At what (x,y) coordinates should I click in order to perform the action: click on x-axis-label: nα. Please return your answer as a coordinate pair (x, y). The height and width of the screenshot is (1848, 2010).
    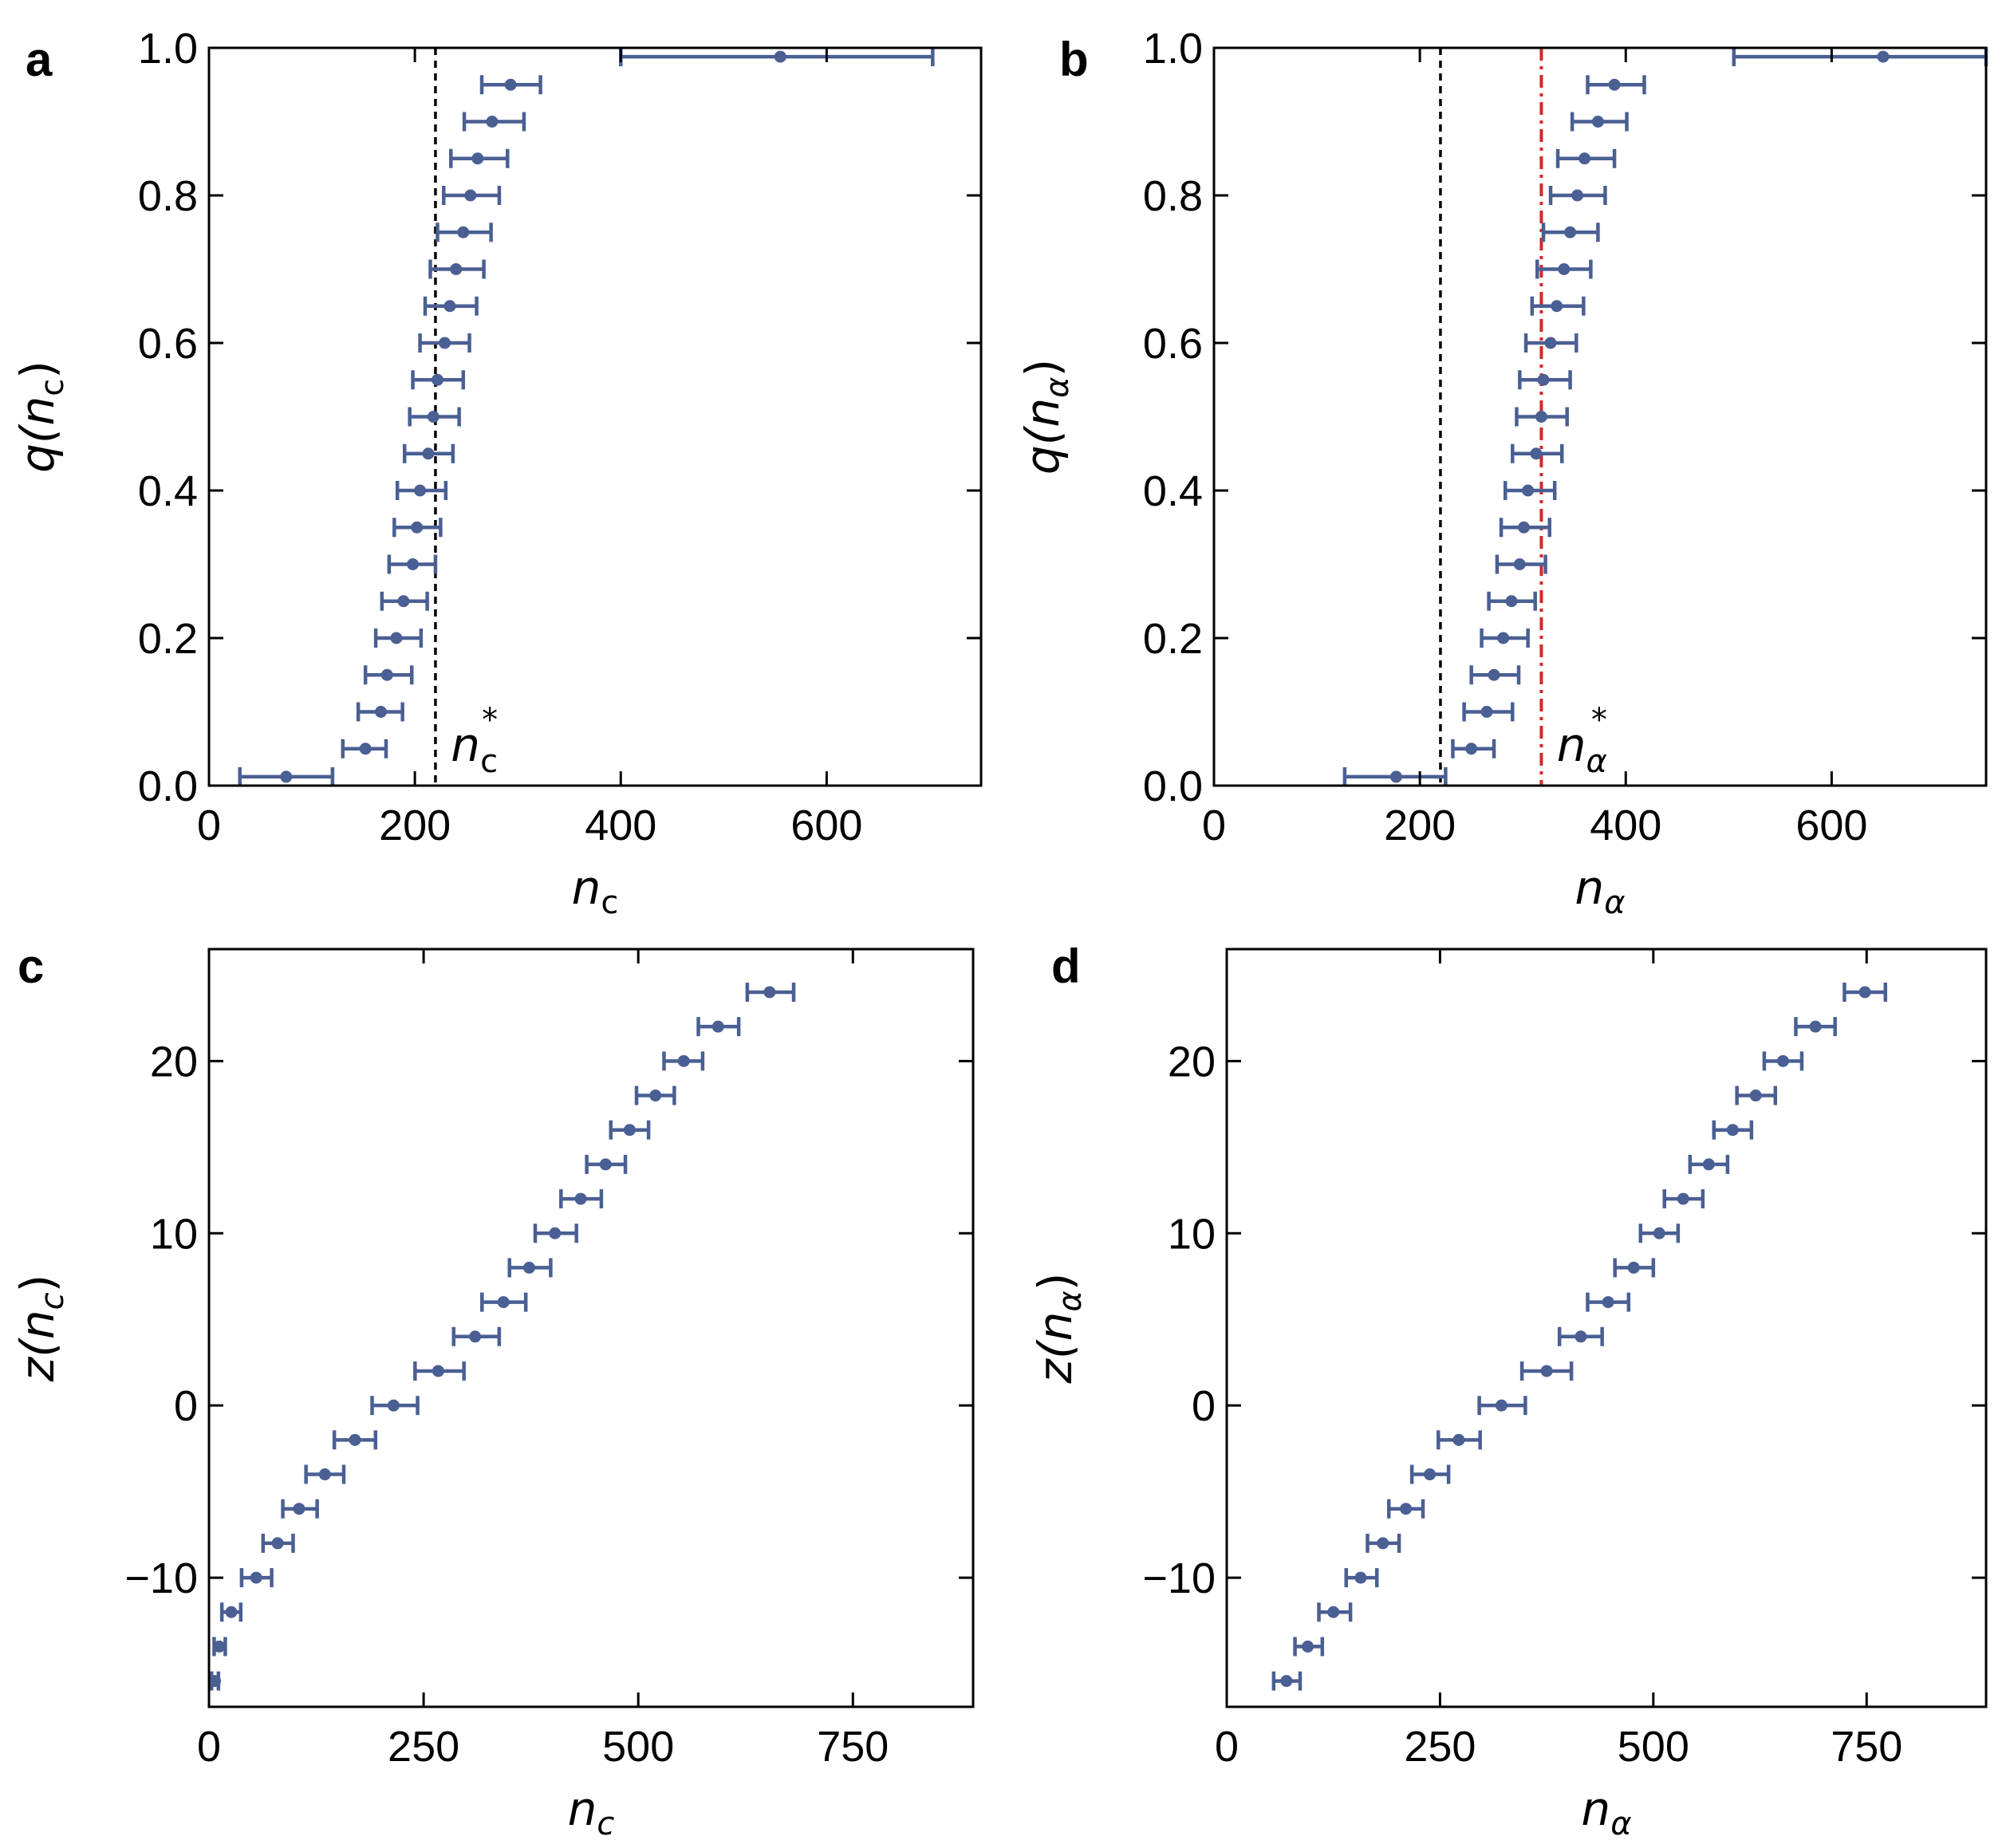
    Looking at the image, I should click on (1600, 891).